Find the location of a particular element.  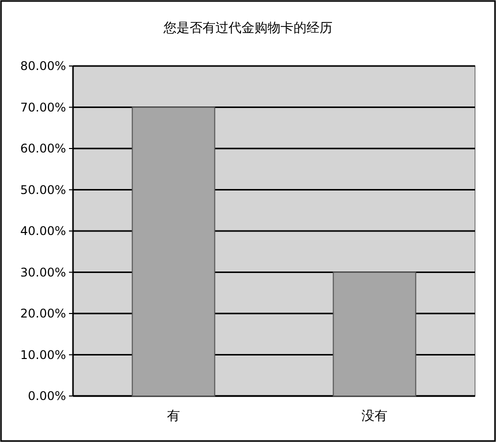

y-tick-label: 10.00% is located at coordinates (43, 355).